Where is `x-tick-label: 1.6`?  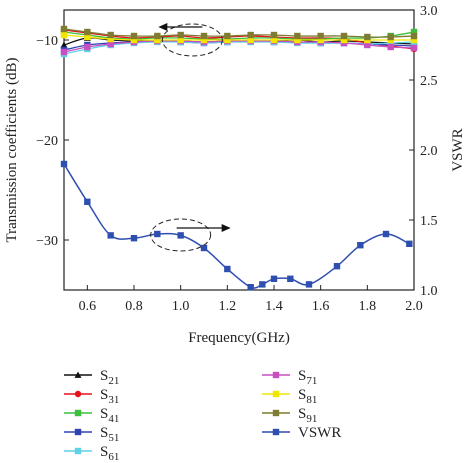 x-tick-label: 1.6 is located at coordinates (321, 306).